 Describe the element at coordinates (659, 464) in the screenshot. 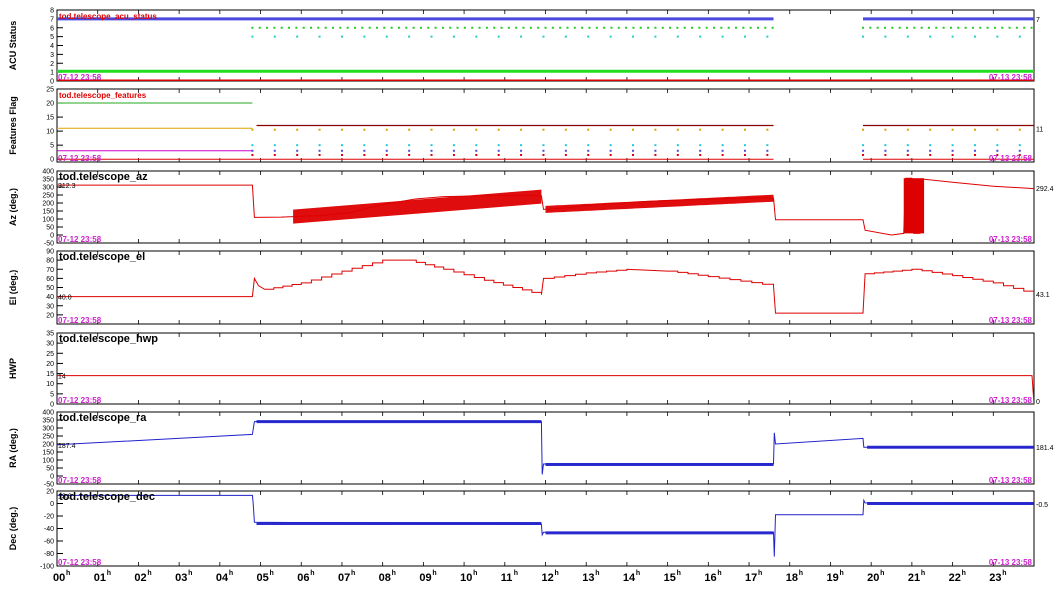

I see `series-band` at that location.